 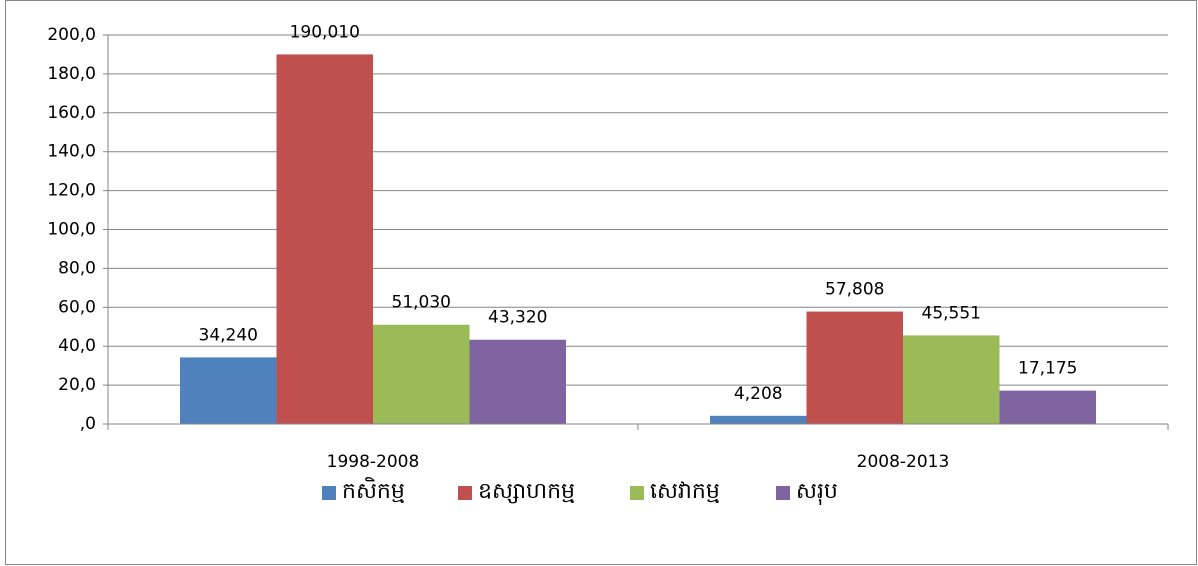 What do you see at coordinates (685, 491) in the screenshot?
I see `legend-text: សេវាកម្ម` at bounding box center [685, 491].